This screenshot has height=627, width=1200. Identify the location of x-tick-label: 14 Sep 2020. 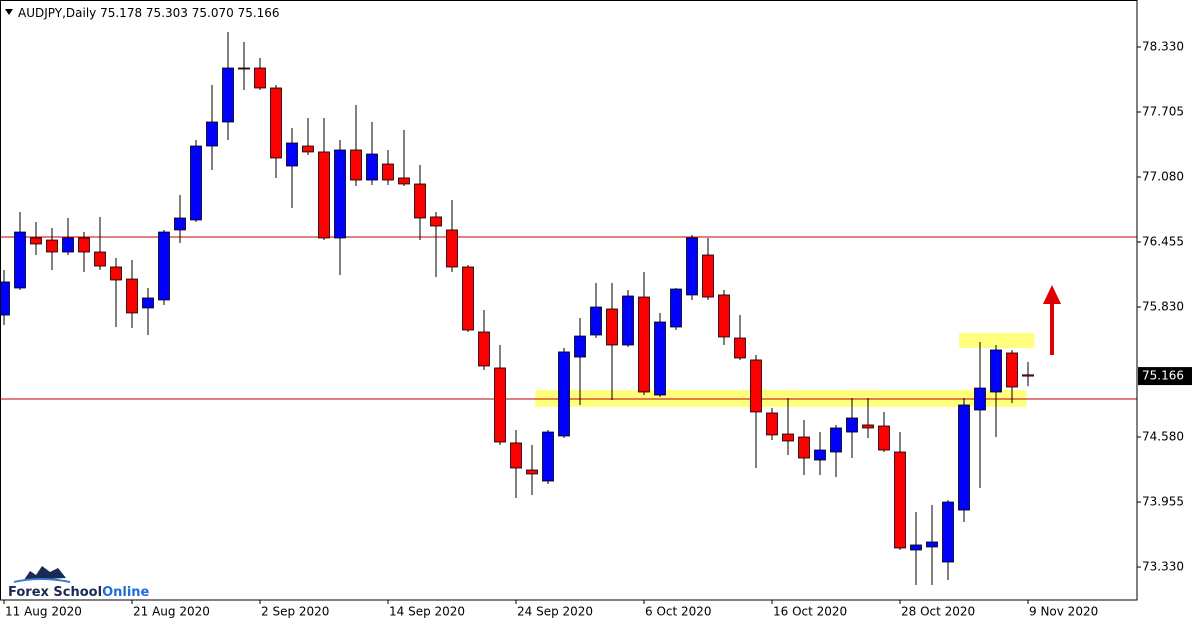
(427, 612).